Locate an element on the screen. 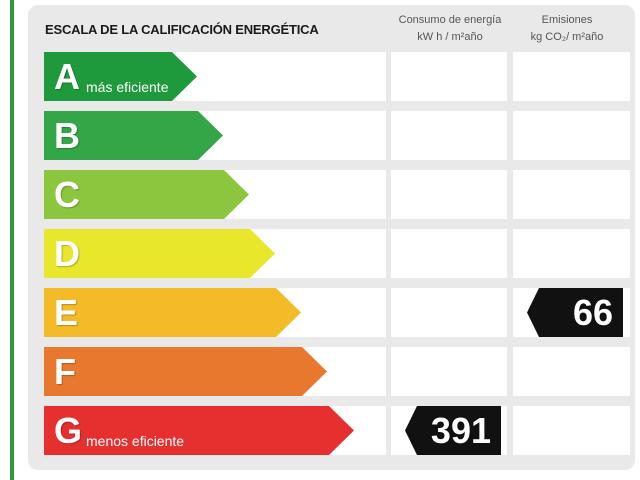  energy-rating-badge: 391 is located at coordinates (453, 430).